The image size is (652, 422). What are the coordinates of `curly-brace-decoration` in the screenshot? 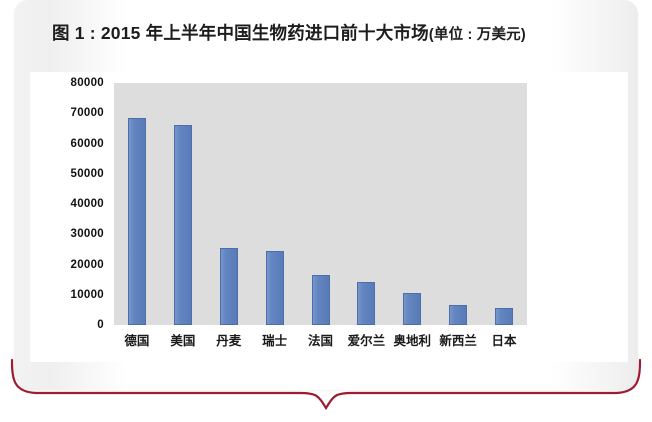 It's located at (326, 384).